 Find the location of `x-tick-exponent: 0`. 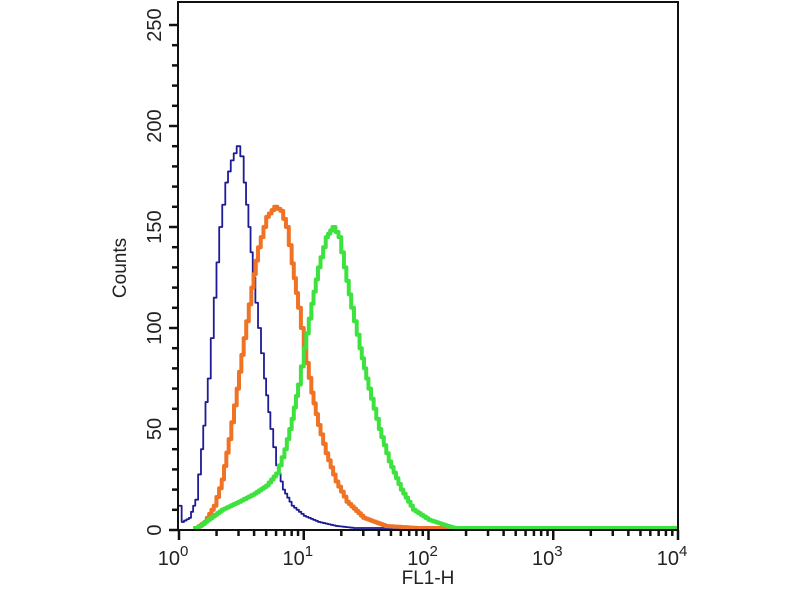

x-tick-exponent: 0 is located at coordinates (184, 551).